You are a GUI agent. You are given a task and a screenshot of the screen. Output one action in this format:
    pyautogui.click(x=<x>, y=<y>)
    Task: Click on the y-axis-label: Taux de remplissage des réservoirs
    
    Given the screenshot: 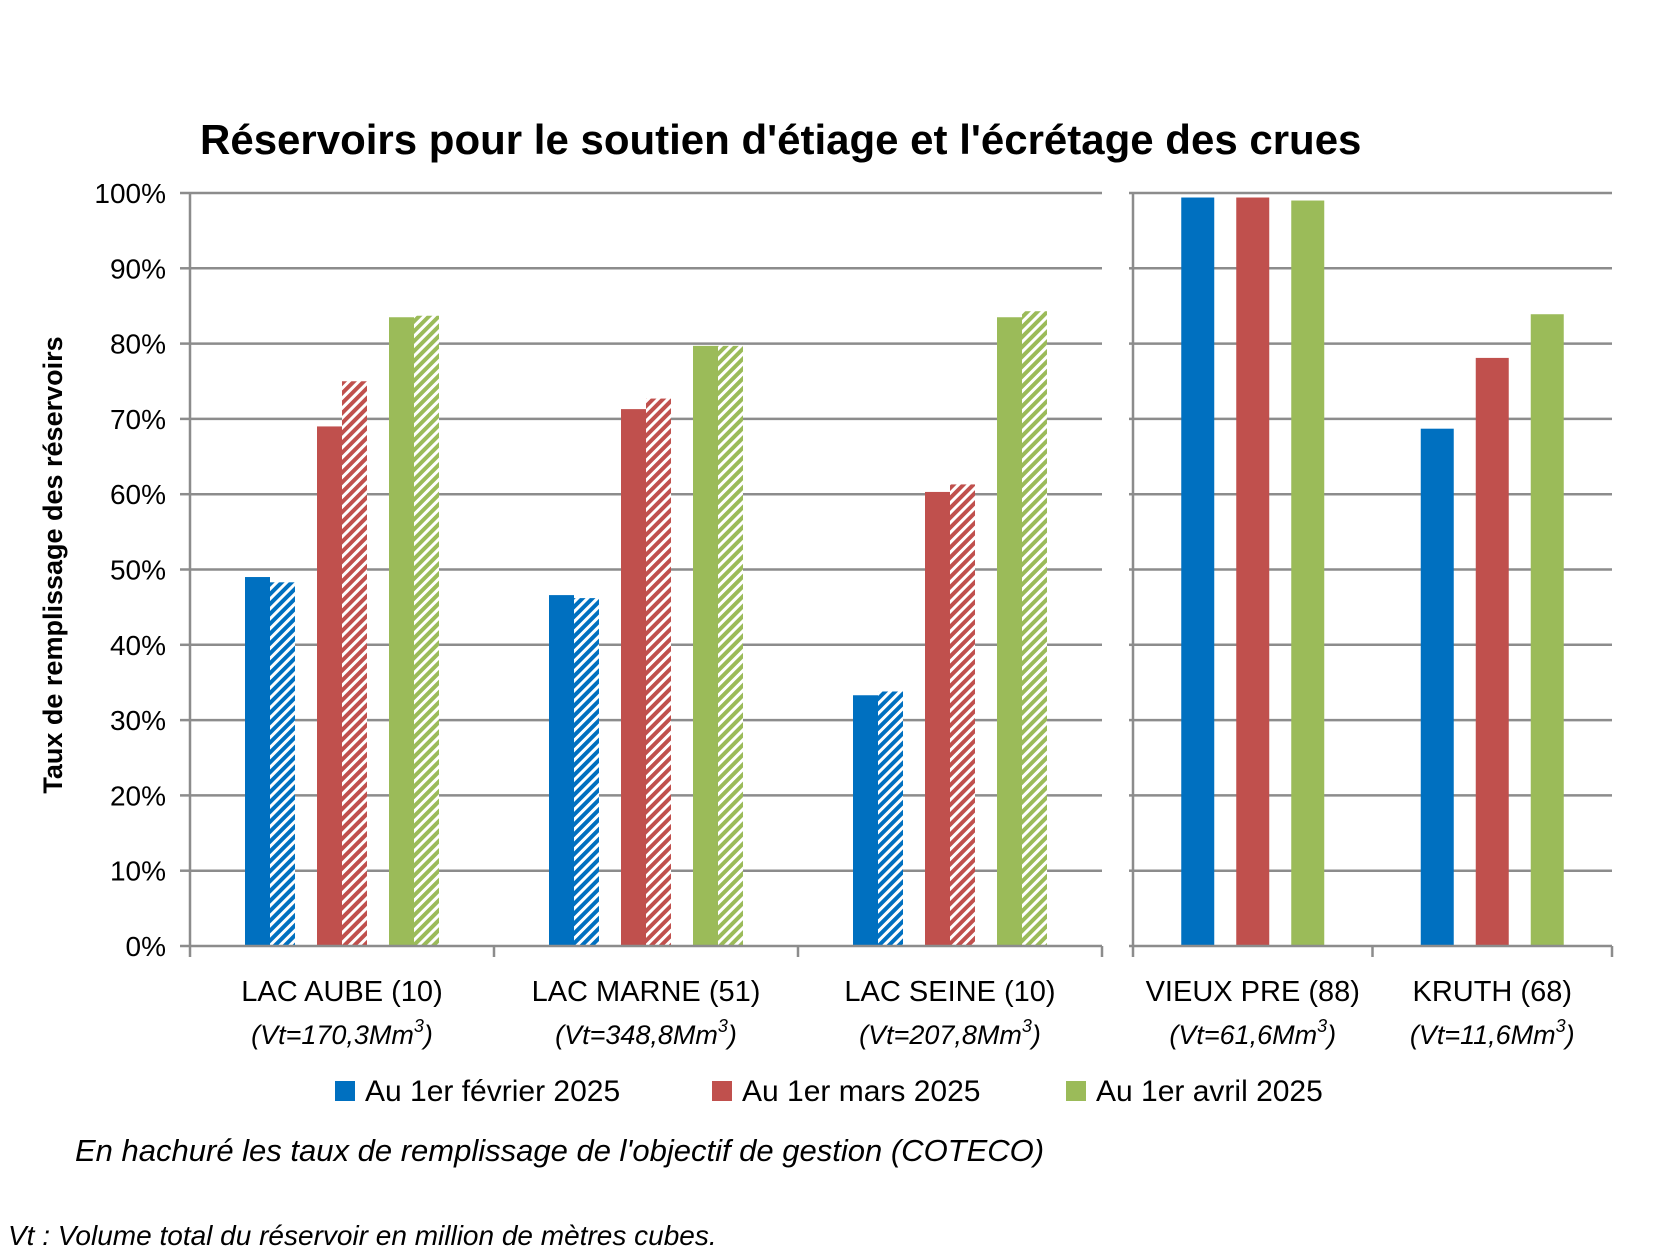 What is the action you would take?
    pyautogui.click(x=53, y=564)
    